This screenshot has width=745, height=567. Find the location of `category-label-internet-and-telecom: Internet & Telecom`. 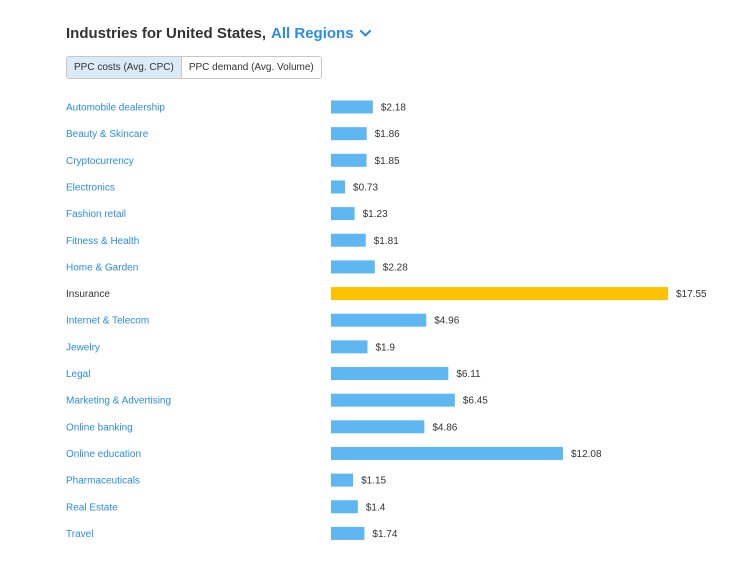

category-label-internet-and-telecom: Internet & Telecom is located at coordinates (107, 321).